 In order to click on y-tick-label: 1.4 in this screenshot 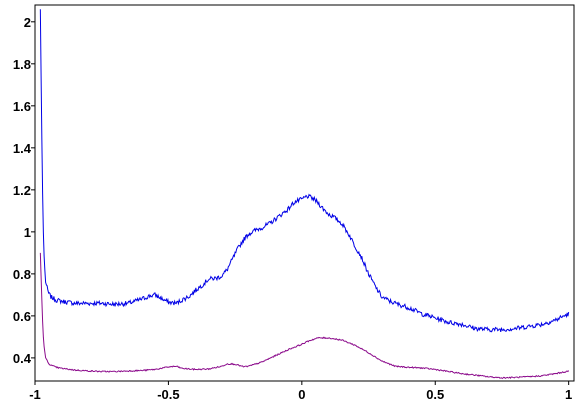, I will do `click(22, 148)`.